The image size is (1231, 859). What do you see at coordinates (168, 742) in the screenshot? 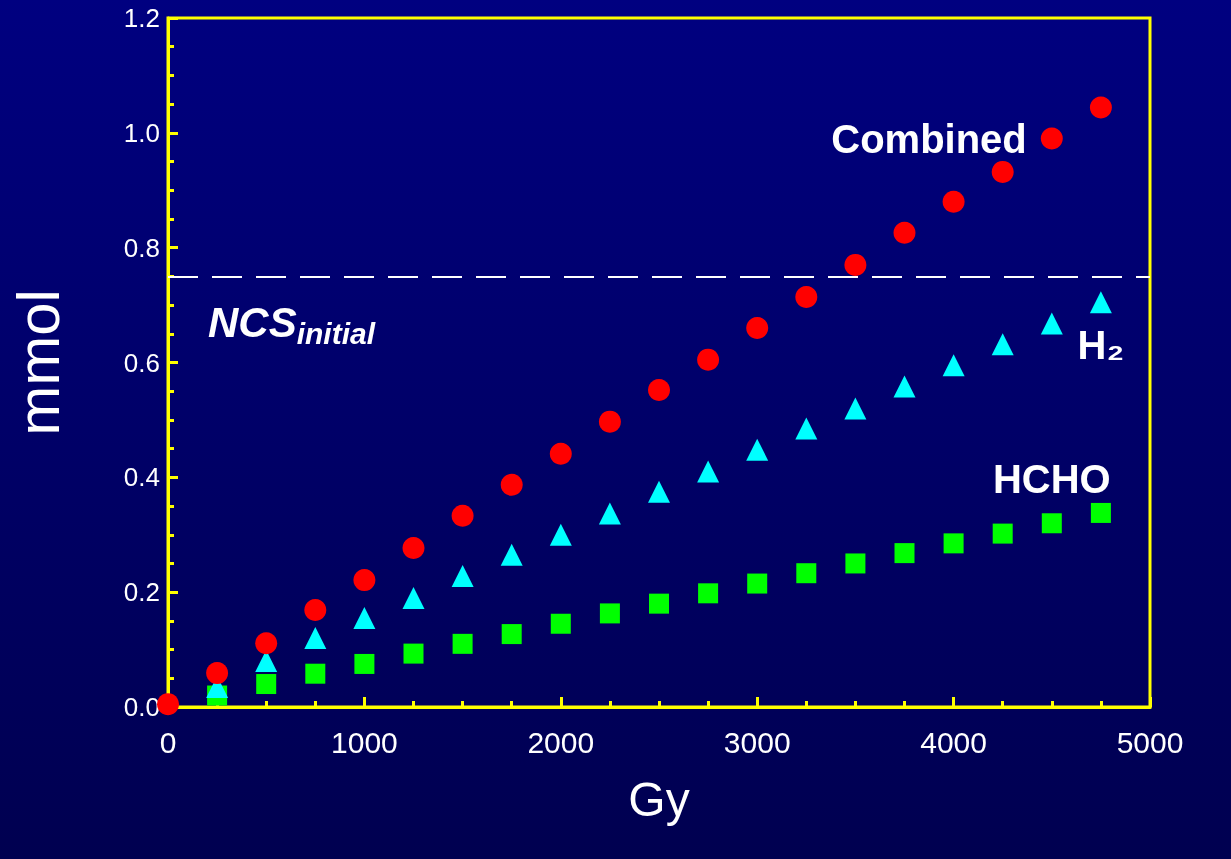
I see `x-tick-label: 0` at bounding box center [168, 742].